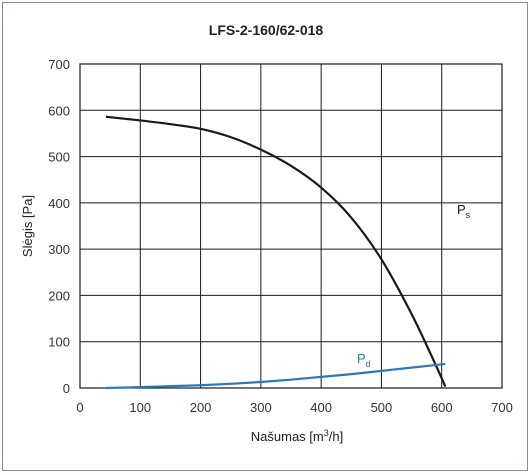 This screenshot has width=532, height=475. What do you see at coordinates (326, 433) in the screenshot?
I see `x-axis-label-sup: 3` at bounding box center [326, 433].